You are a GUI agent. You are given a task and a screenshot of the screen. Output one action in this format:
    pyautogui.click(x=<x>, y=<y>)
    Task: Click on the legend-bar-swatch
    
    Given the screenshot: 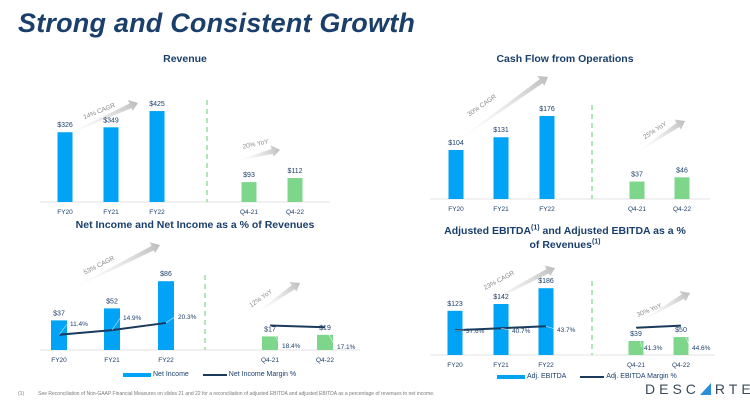 What is the action you would take?
    pyautogui.click(x=511, y=376)
    